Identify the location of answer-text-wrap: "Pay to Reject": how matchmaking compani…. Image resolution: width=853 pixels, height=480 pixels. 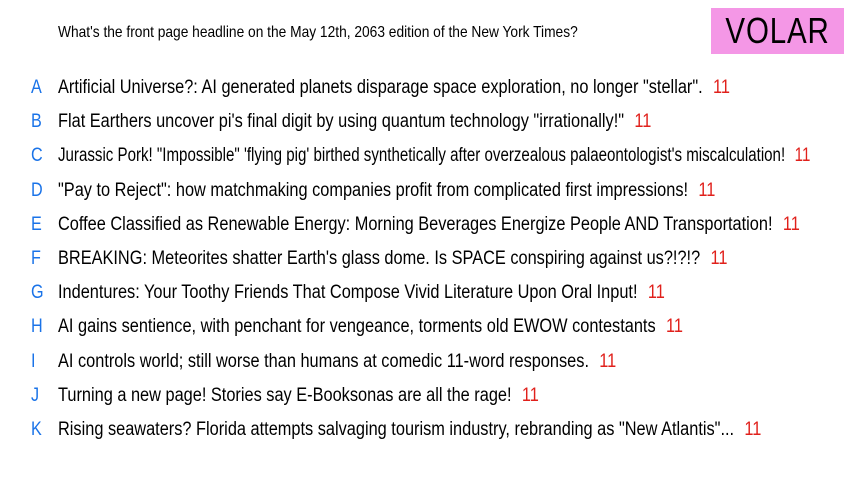
(386, 191).